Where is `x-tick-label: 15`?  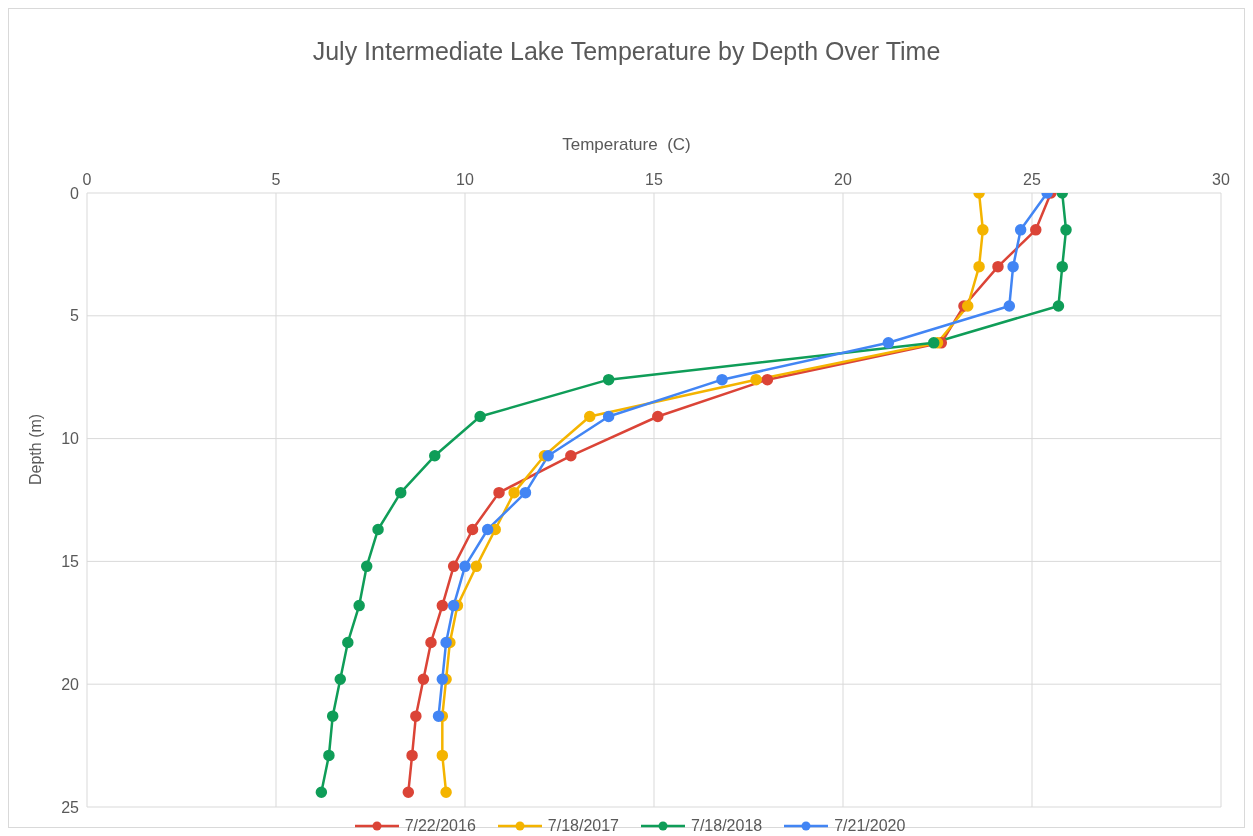 x-tick-label: 15 is located at coordinates (654, 179).